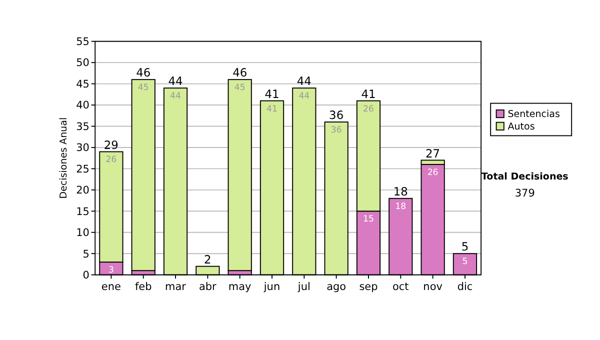 This screenshot has width=600, height=340. Describe the element at coordinates (465, 262) in the screenshot. I see `data-label: 5` at that location.